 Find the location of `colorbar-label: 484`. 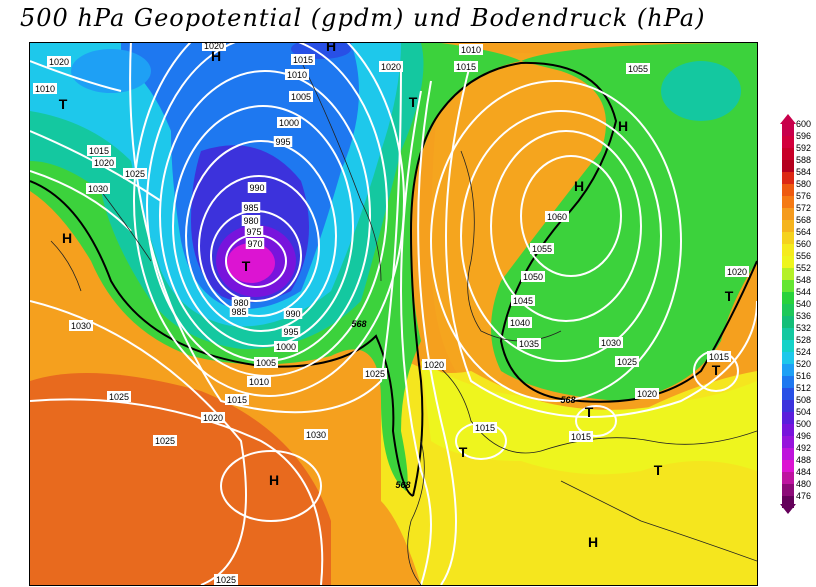

colorbar-label: 484 is located at coordinates (804, 472).